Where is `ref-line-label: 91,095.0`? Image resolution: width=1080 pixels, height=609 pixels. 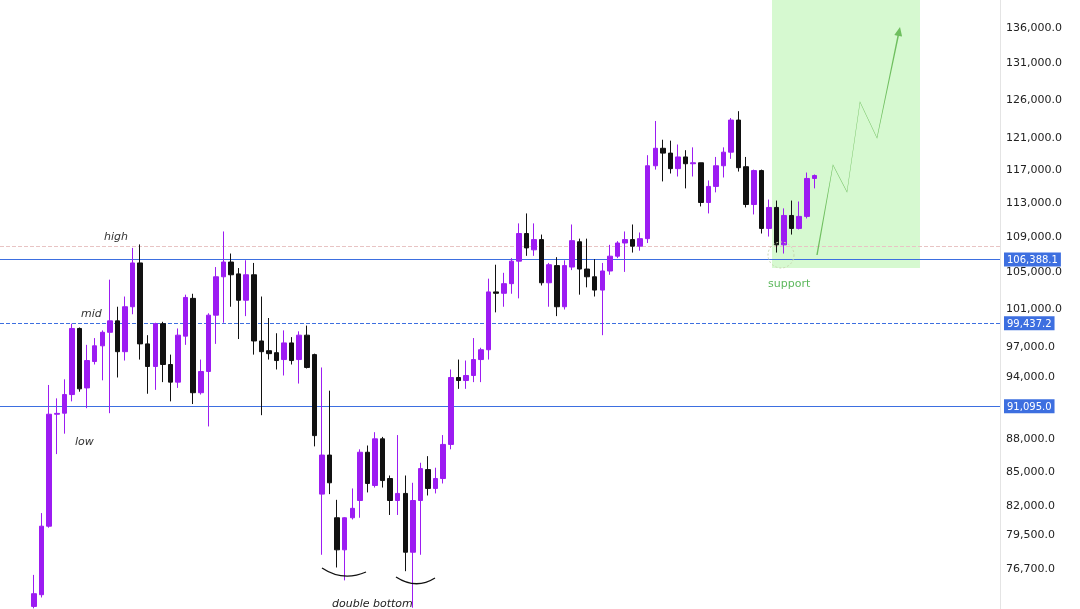
ref-line-label: 91,095.0 is located at coordinates (1029, 406).